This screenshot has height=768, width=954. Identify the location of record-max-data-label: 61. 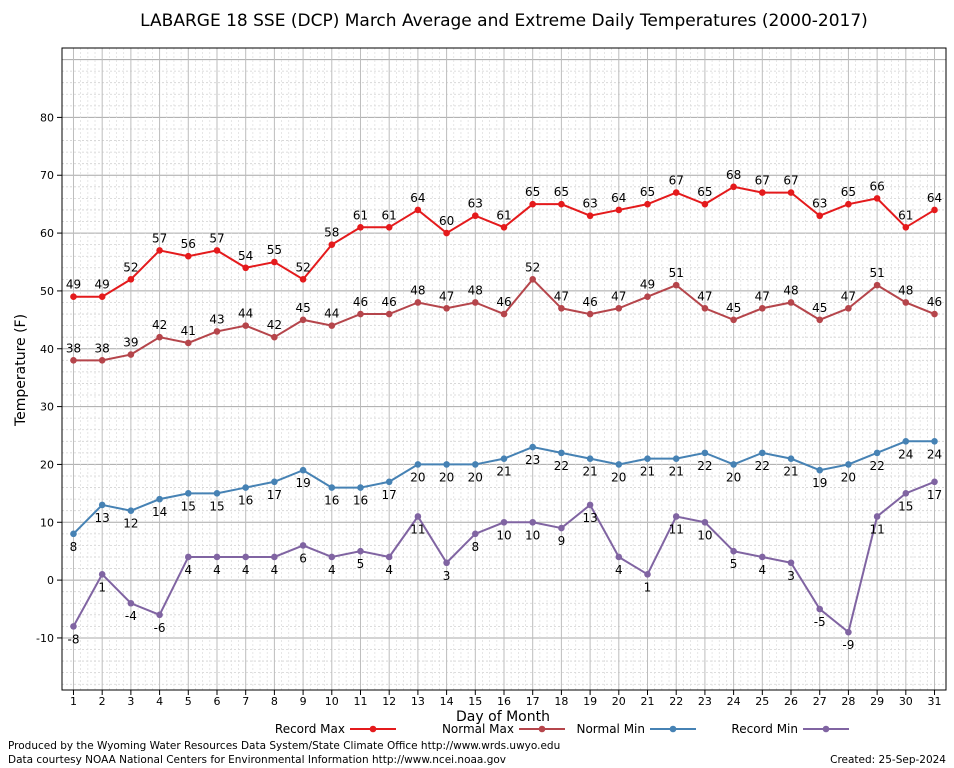
(389, 215).